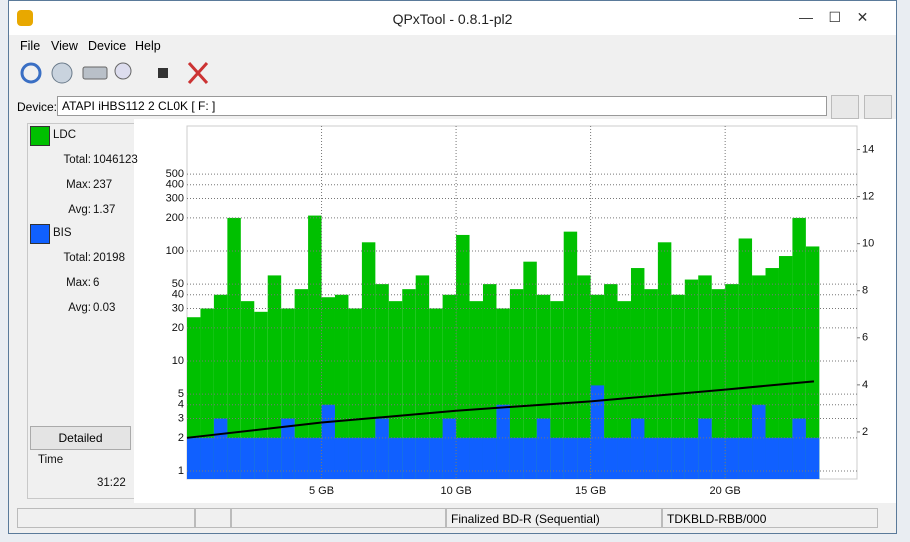 Image resolution: width=910 pixels, height=542 pixels. Describe the element at coordinates (62, 73) in the screenshot. I see `disc-icon` at that location.